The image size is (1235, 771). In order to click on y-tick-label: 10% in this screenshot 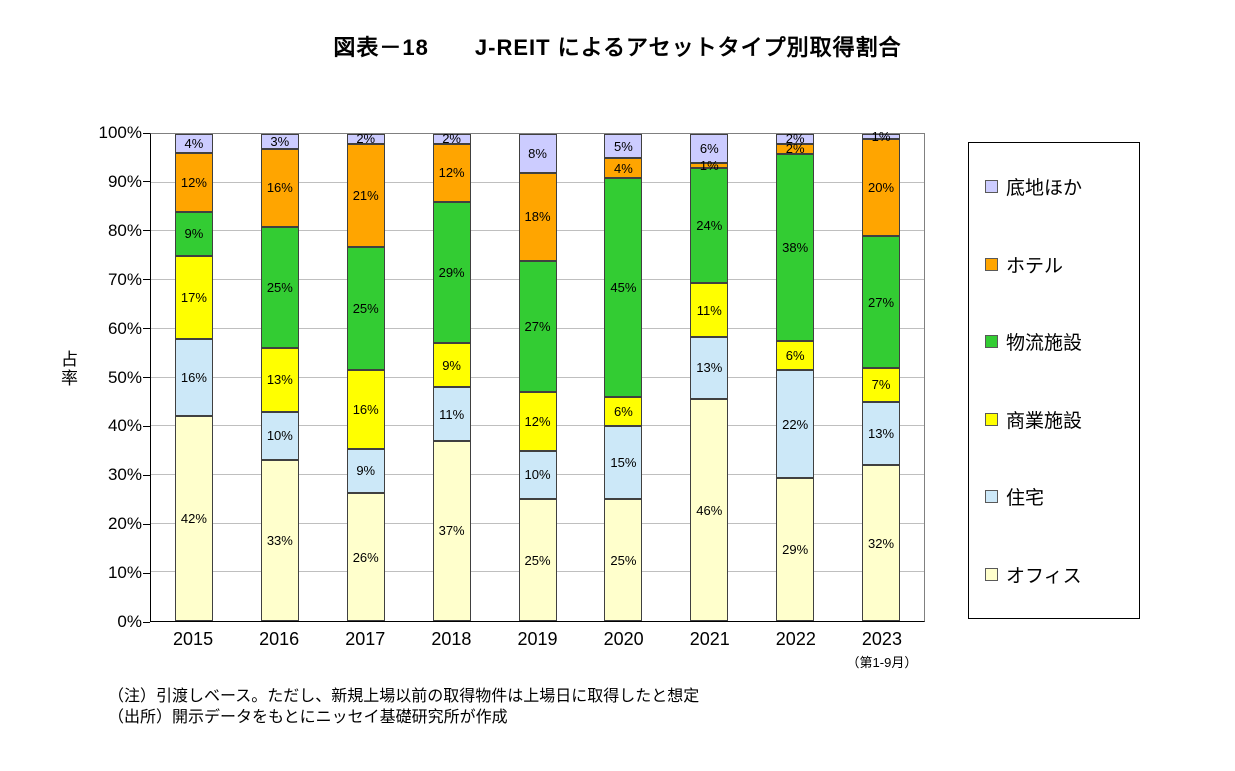, I will do `click(124, 573)`.